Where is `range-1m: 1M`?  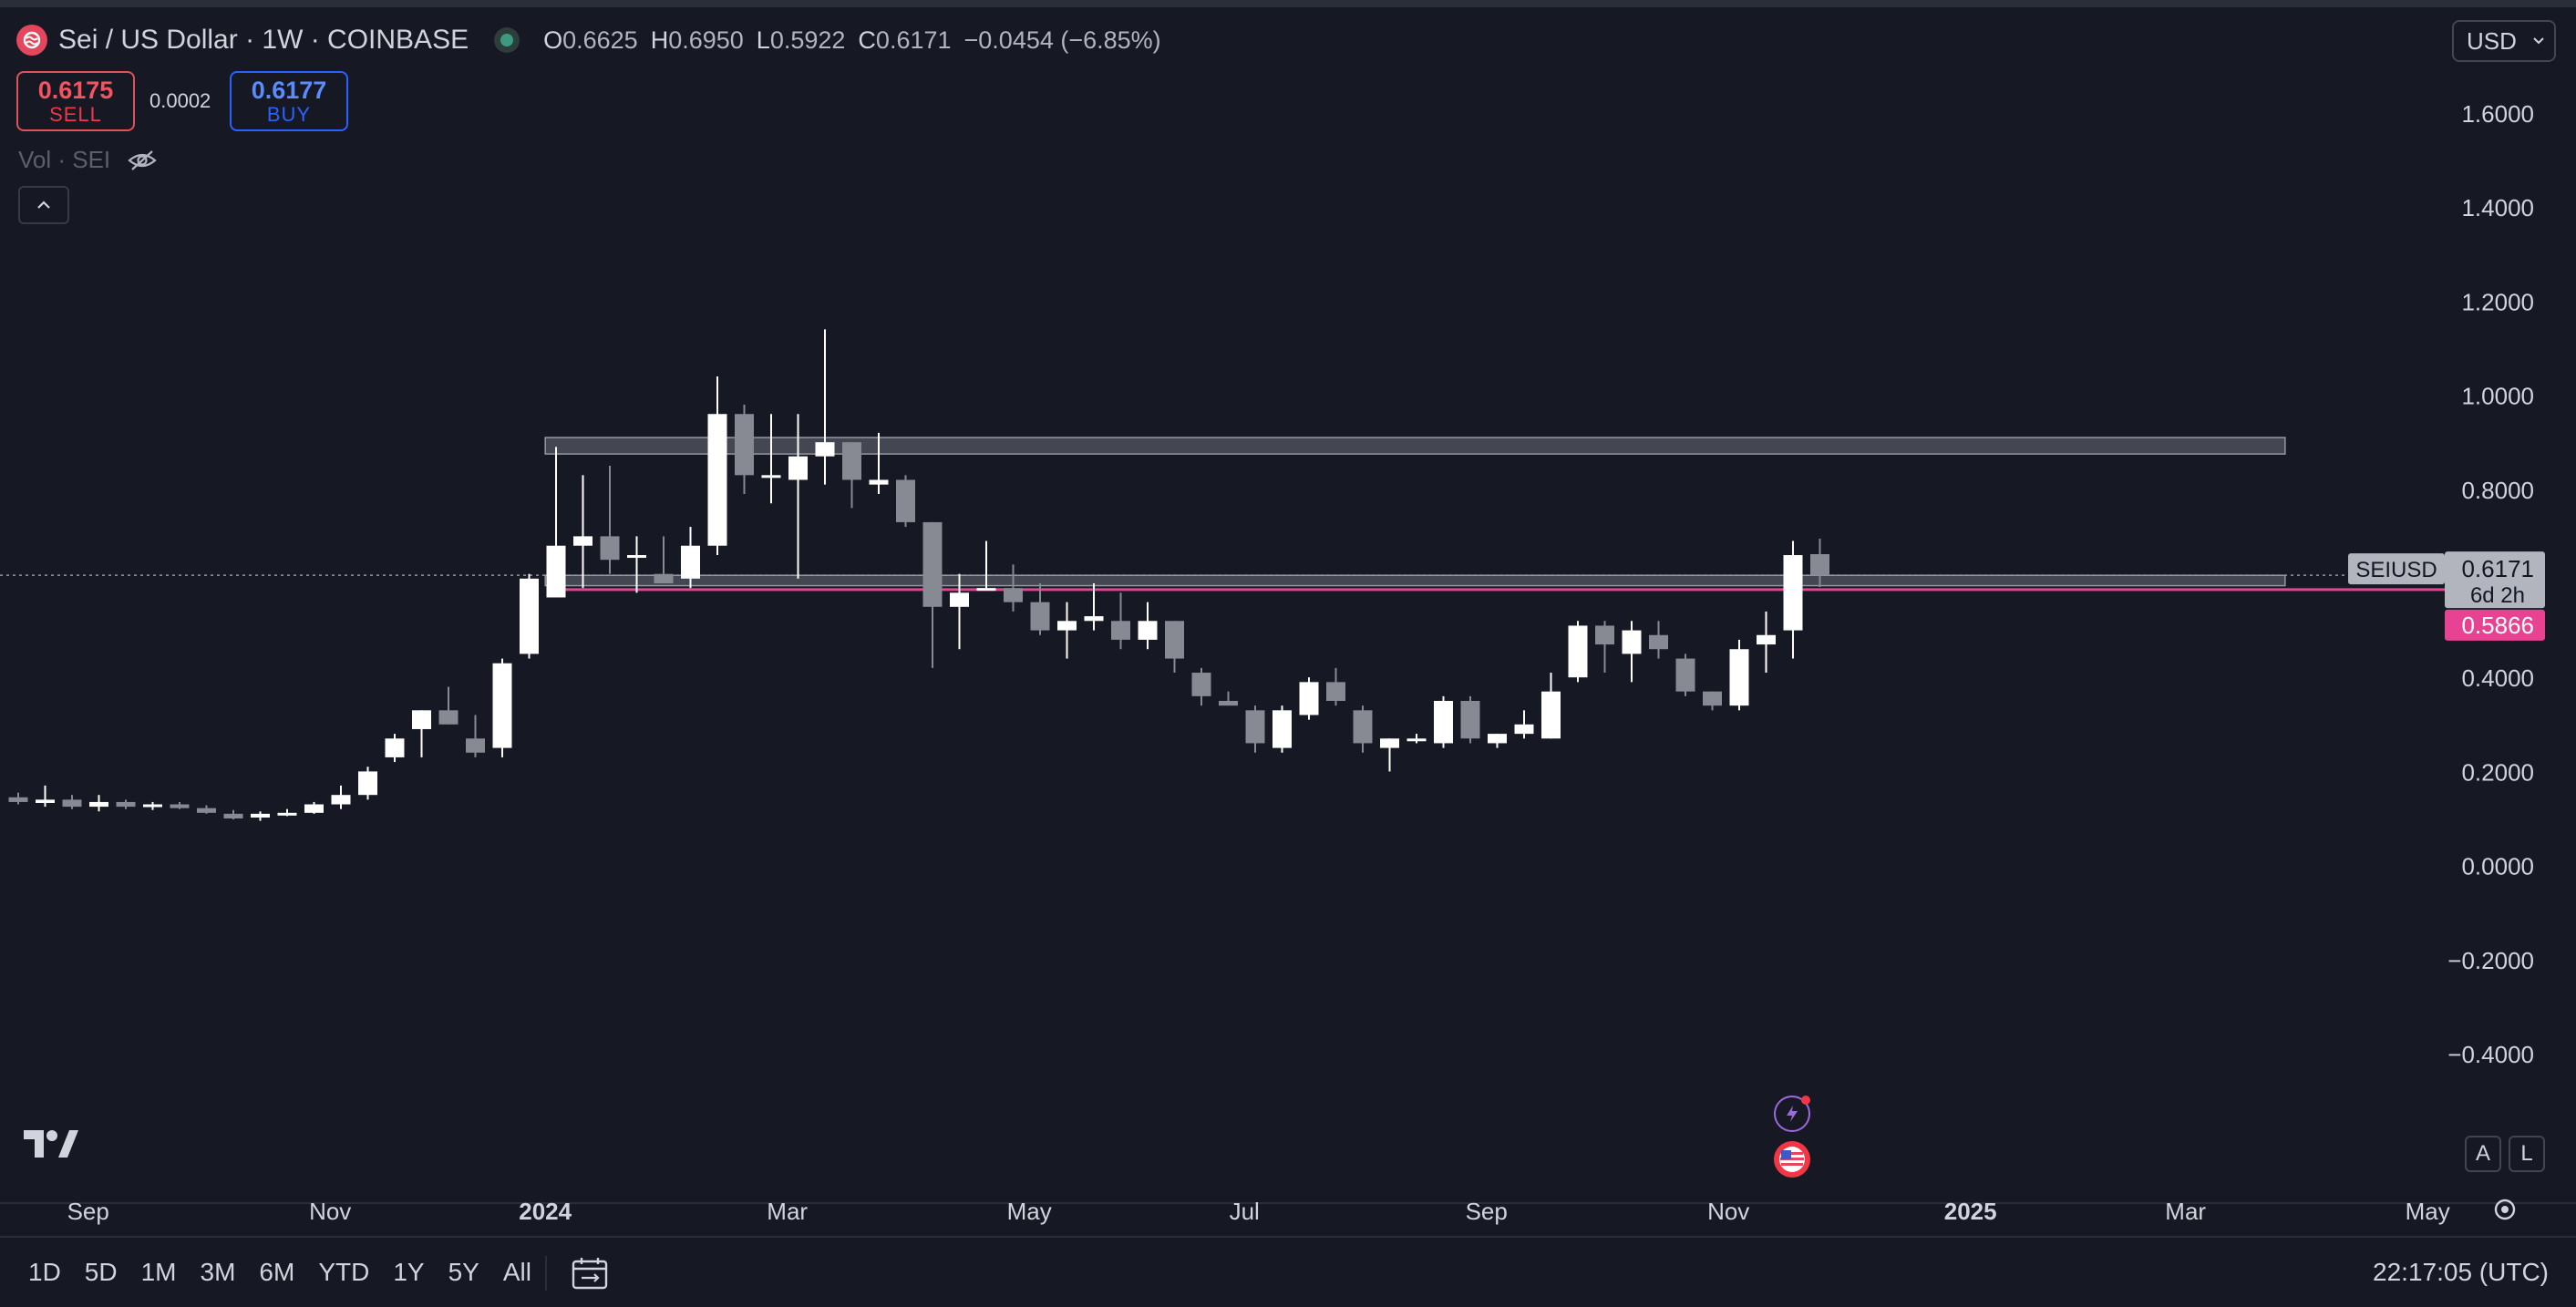
range-1m: 1M is located at coordinates (158, 1272).